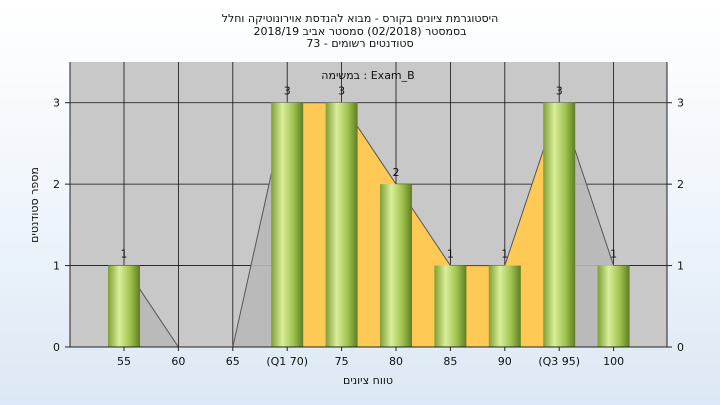 The image size is (720, 405). I want to click on x-tick-label-3: (Q1 70), so click(287, 361).